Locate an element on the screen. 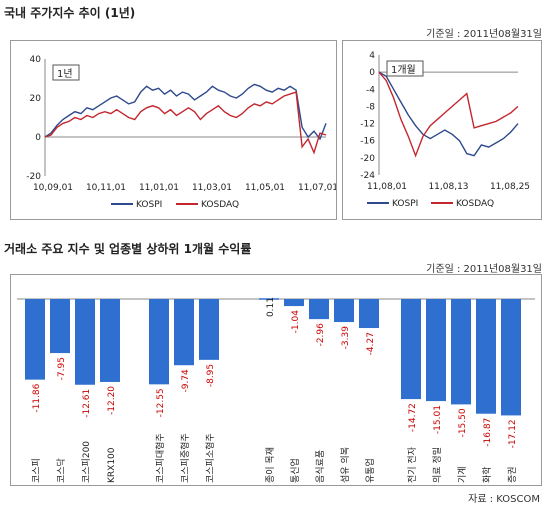 This screenshot has width=552, height=509. source-note: 자료 : KOSCOM is located at coordinates (504, 499).